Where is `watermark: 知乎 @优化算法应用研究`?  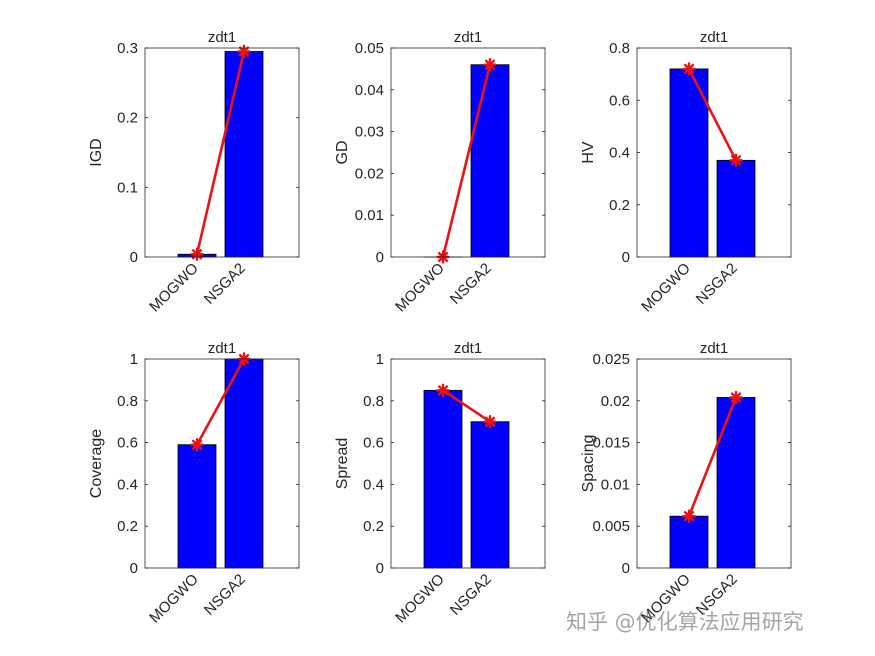
watermark: 知乎 @优化算法应用研究 is located at coordinates (685, 622).